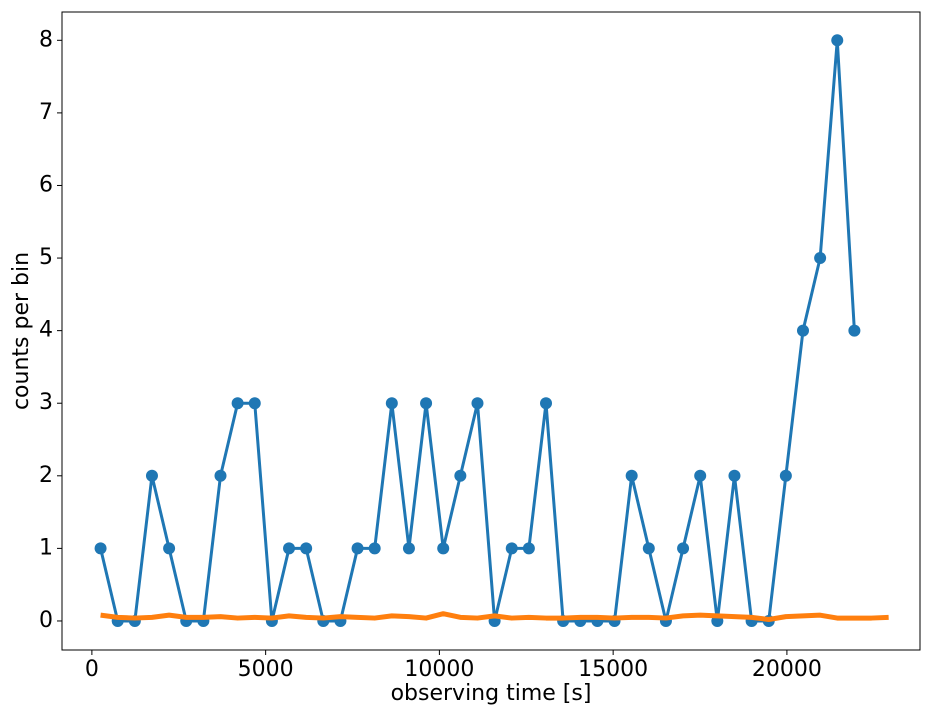  What do you see at coordinates (46, 475) in the screenshot?
I see `y-tick-label: 2` at bounding box center [46, 475].